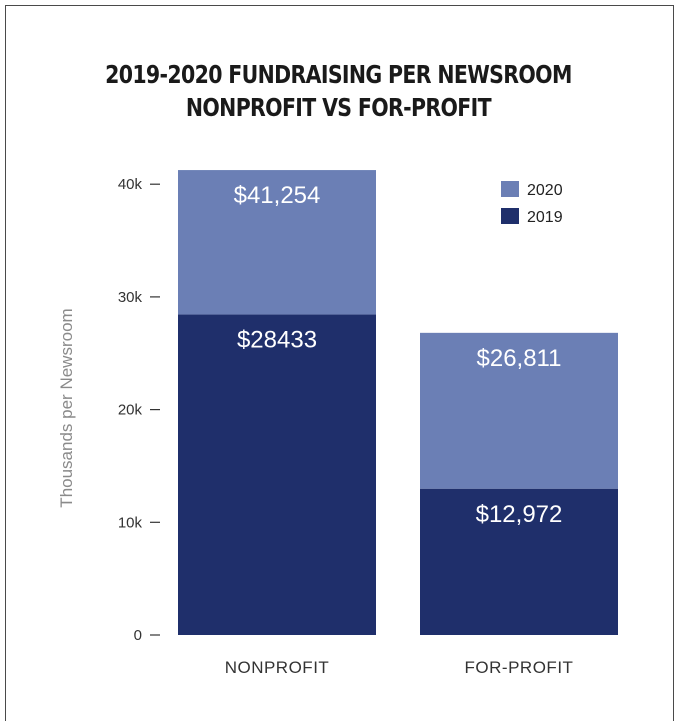  I want to click on category-label: FOR-PROFIT, so click(519, 667).